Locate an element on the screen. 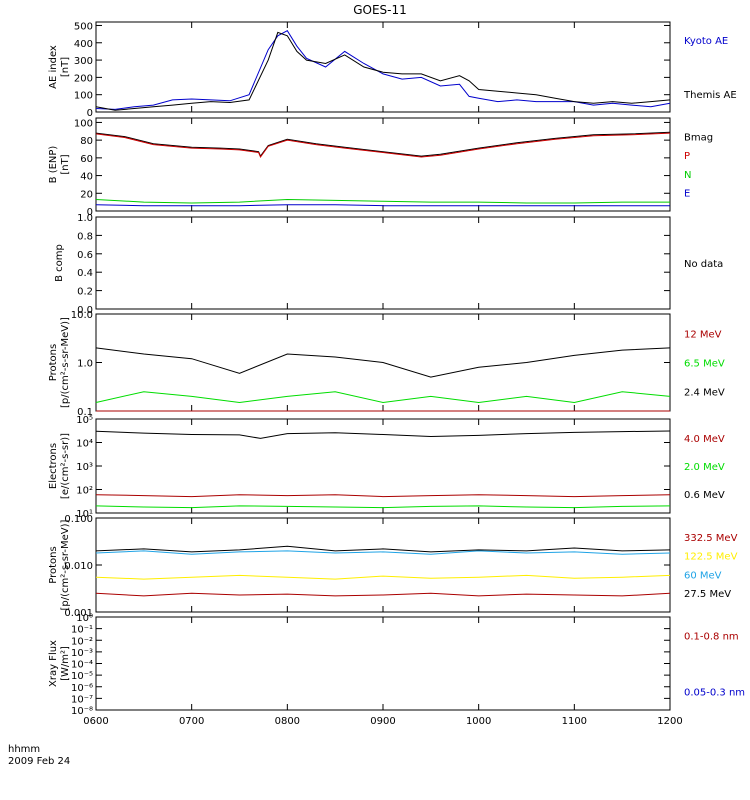 This screenshot has height=800, width=750. y-tick-label: 10⁻³ is located at coordinates (82, 653).